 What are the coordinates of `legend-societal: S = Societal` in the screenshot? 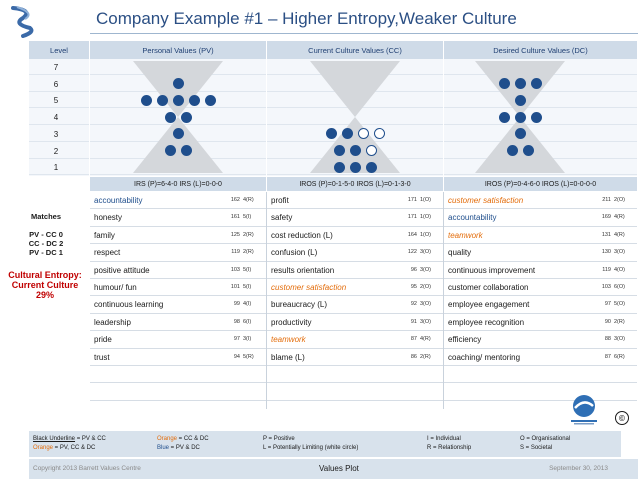 It's located at (536, 448).